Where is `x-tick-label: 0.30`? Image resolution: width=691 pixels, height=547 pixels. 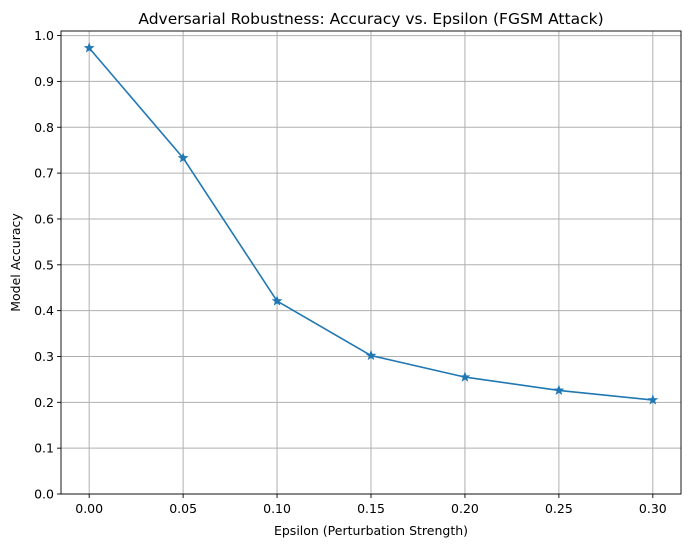 x-tick-label: 0.30 is located at coordinates (653, 508).